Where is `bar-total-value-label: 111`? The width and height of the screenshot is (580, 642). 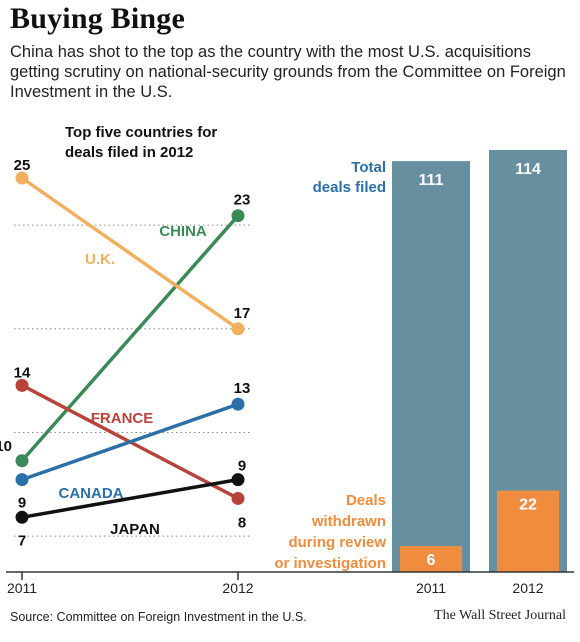
bar-total-value-label: 111 is located at coordinates (431, 180).